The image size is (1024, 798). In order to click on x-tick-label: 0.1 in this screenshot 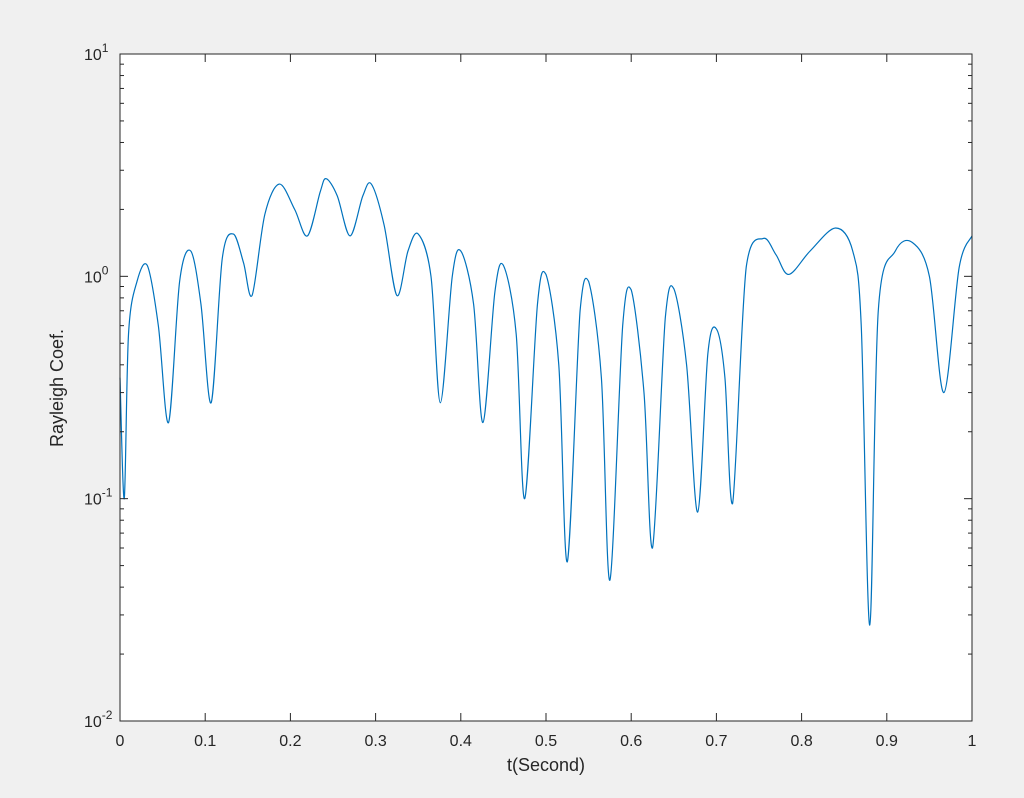, I will do `click(205, 741)`.